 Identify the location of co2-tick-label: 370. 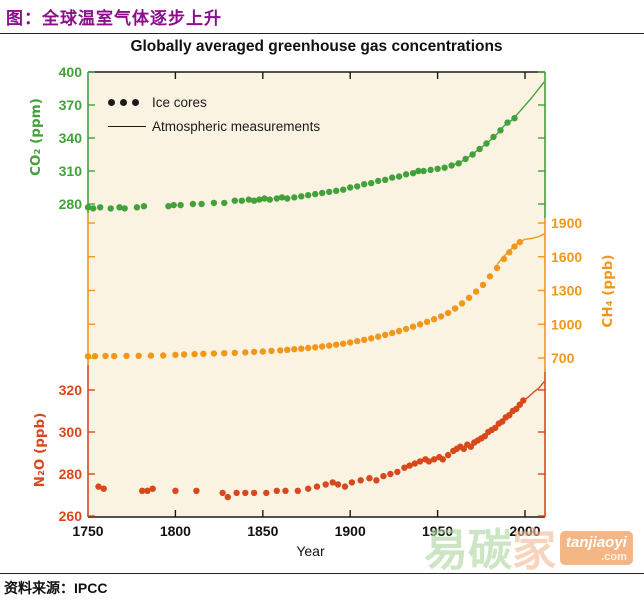
(71, 105).